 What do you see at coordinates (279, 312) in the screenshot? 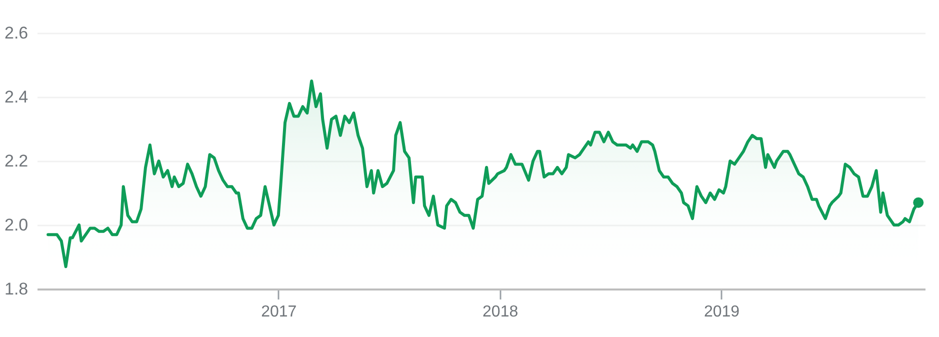
I see `x-tick-label: 2017` at bounding box center [279, 312].